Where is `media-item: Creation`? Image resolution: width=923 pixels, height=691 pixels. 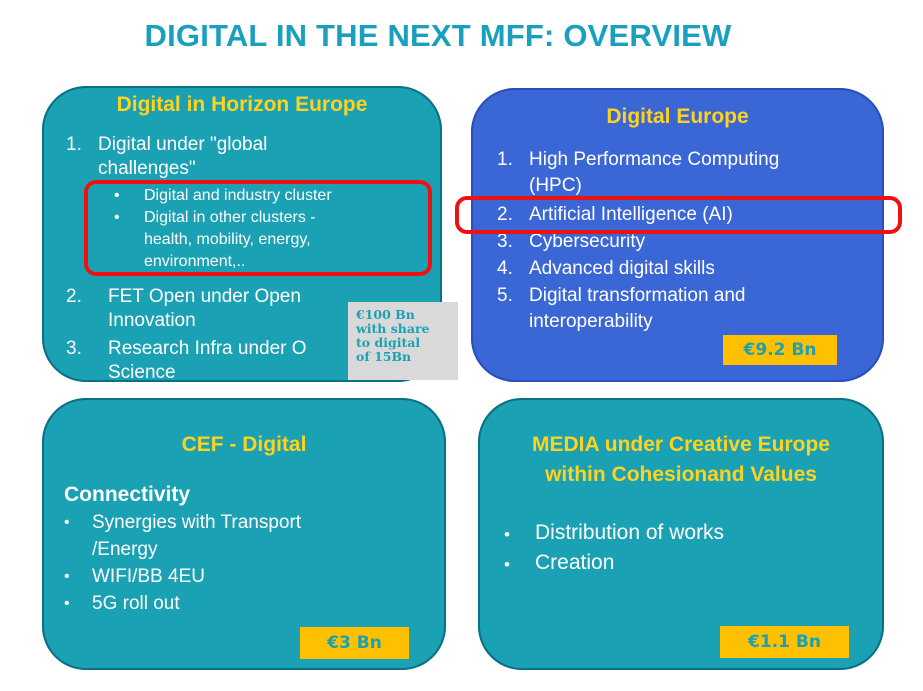 media-item: Creation is located at coordinates (575, 562).